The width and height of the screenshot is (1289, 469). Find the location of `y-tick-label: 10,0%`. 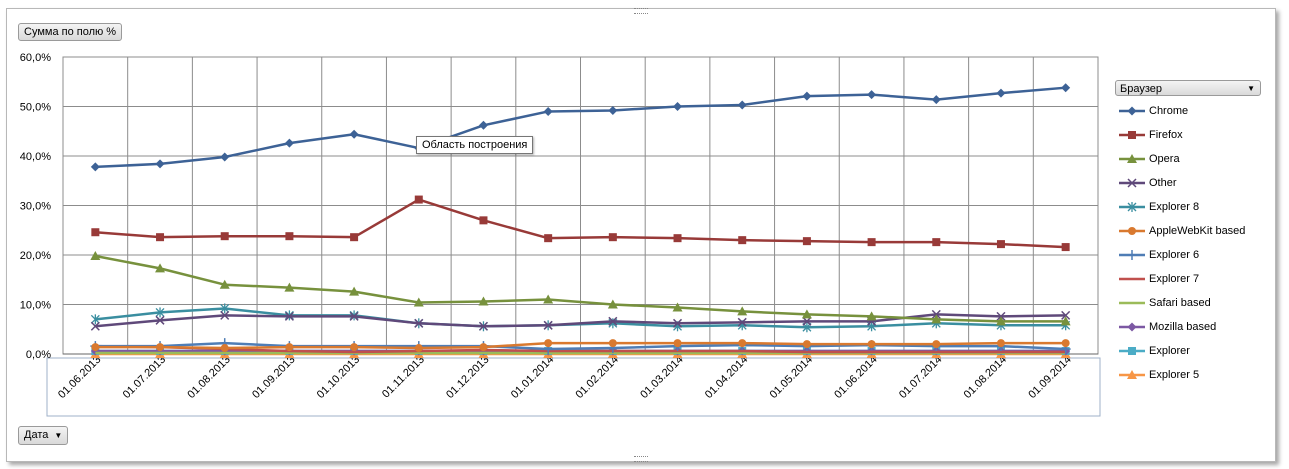

y-tick-label: 10,0% is located at coordinates (35, 306).